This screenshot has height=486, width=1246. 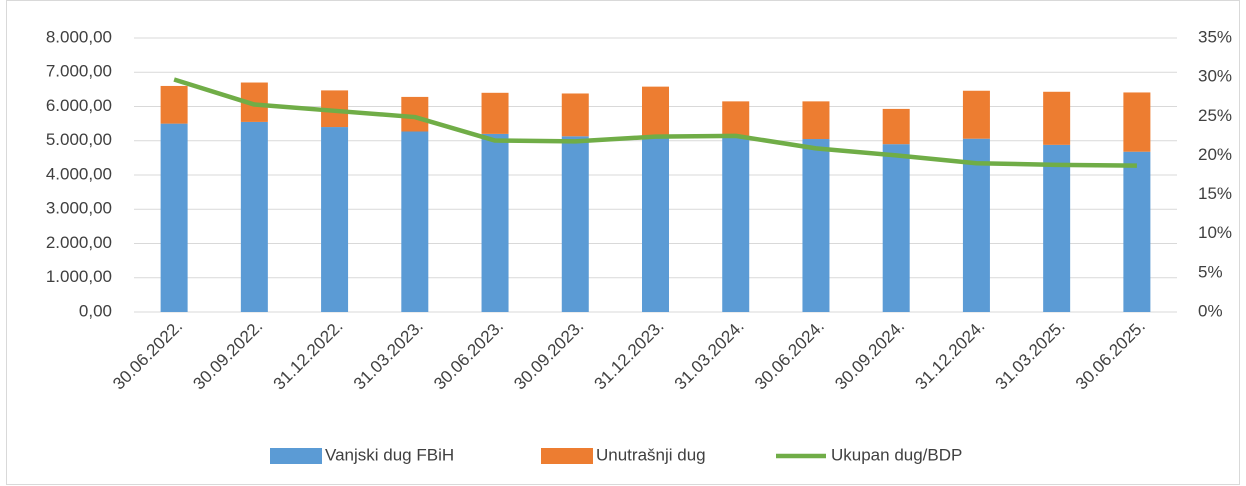 What do you see at coordinates (79, 242) in the screenshot?
I see `y-tick-label: 2.000,00` at bounding box center [79, 242].